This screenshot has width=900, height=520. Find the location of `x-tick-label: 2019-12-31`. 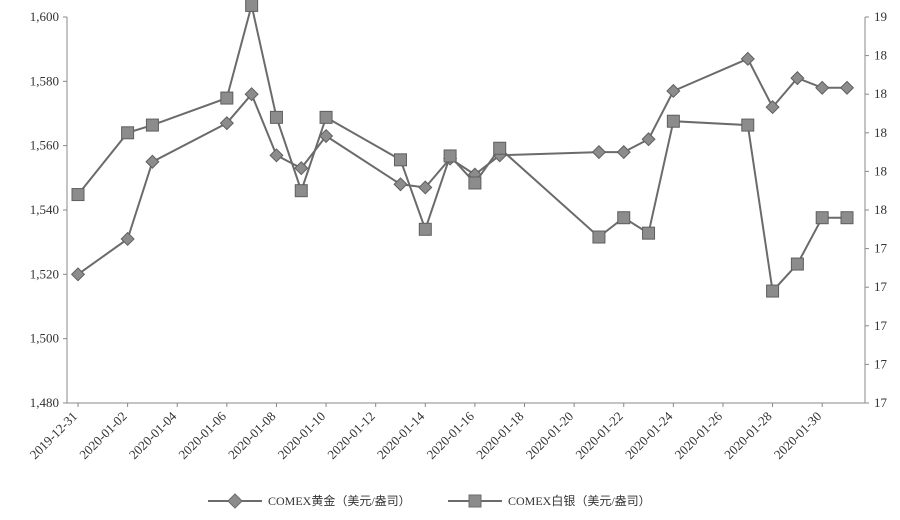

x-tick-label: 2019-12-31 is located at coordinates (54, 436).